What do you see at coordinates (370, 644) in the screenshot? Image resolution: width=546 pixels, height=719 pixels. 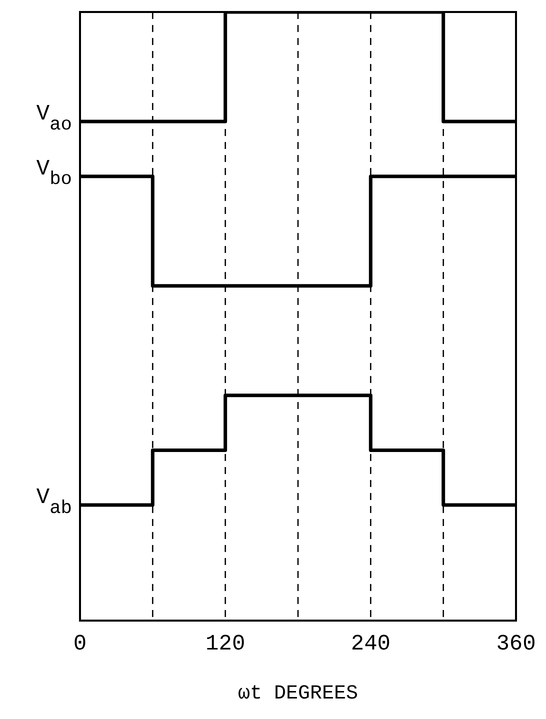 I see `x-tick-label: 240` at bounding box center [370, 644].